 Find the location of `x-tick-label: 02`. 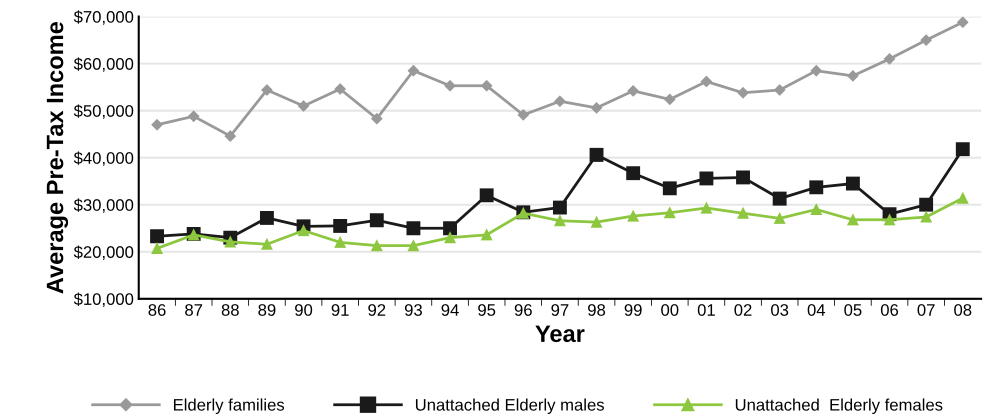

x-tick-label: 02 is located at coordinates (743, 310).